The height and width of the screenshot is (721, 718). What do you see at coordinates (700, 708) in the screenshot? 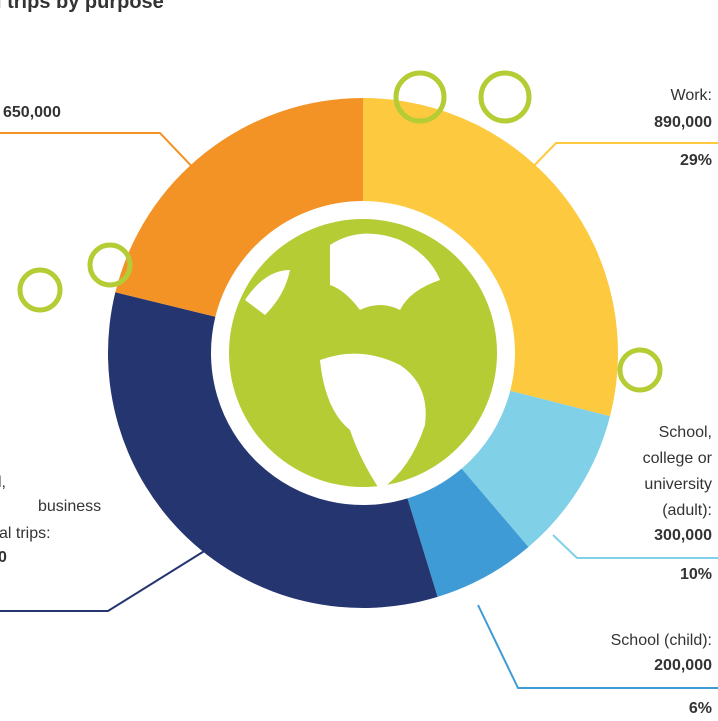
I see `percent-label: 6%` at bounding box center [700, 708].